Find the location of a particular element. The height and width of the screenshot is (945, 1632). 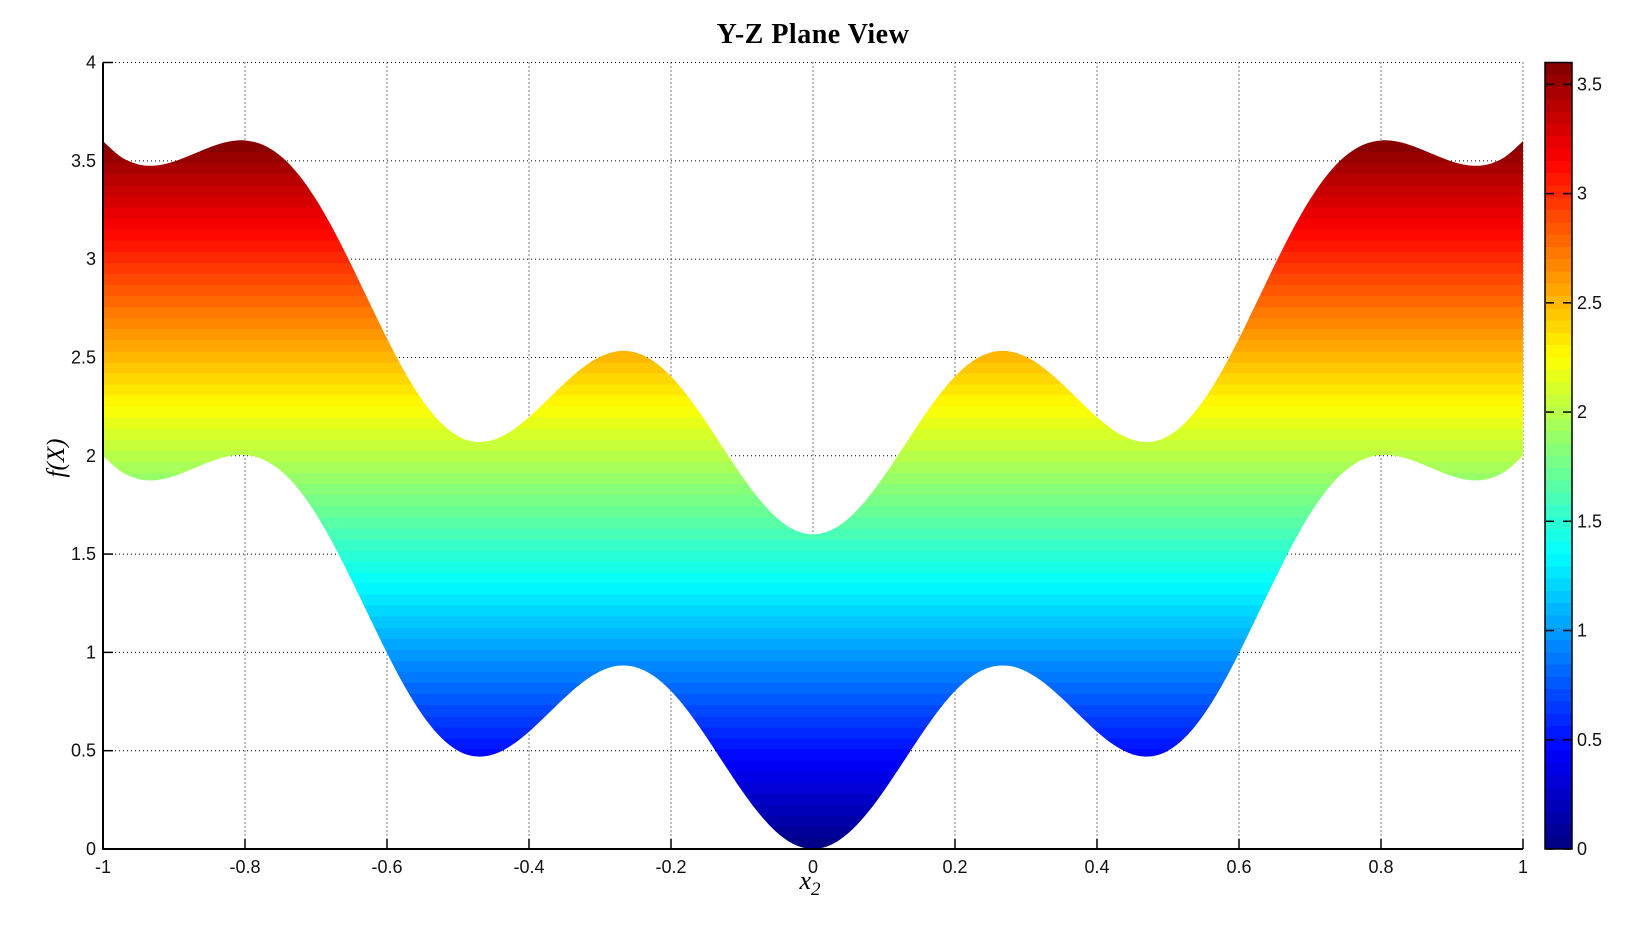

x-tick-label: 1 is located at coordinates (1523, 867).